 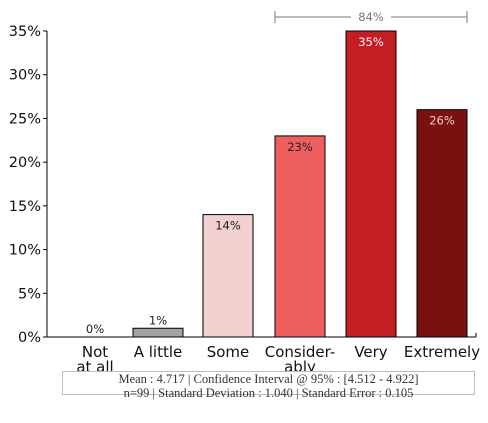 What do you see at coordinates (300, 352) in the screenshot?
I see `category-label: Consider-` at bounding box center [300, 352].